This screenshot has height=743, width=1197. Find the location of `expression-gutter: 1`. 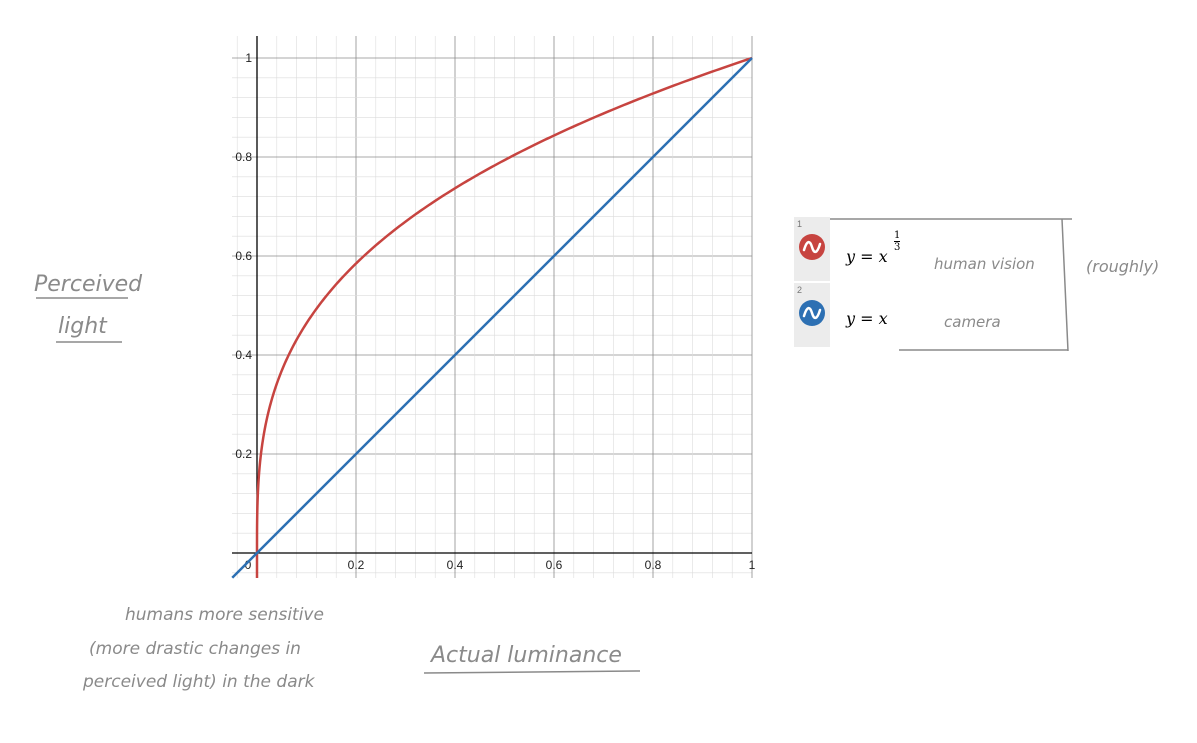

expression-gutter: 1 is located at coordinates (812, 249).